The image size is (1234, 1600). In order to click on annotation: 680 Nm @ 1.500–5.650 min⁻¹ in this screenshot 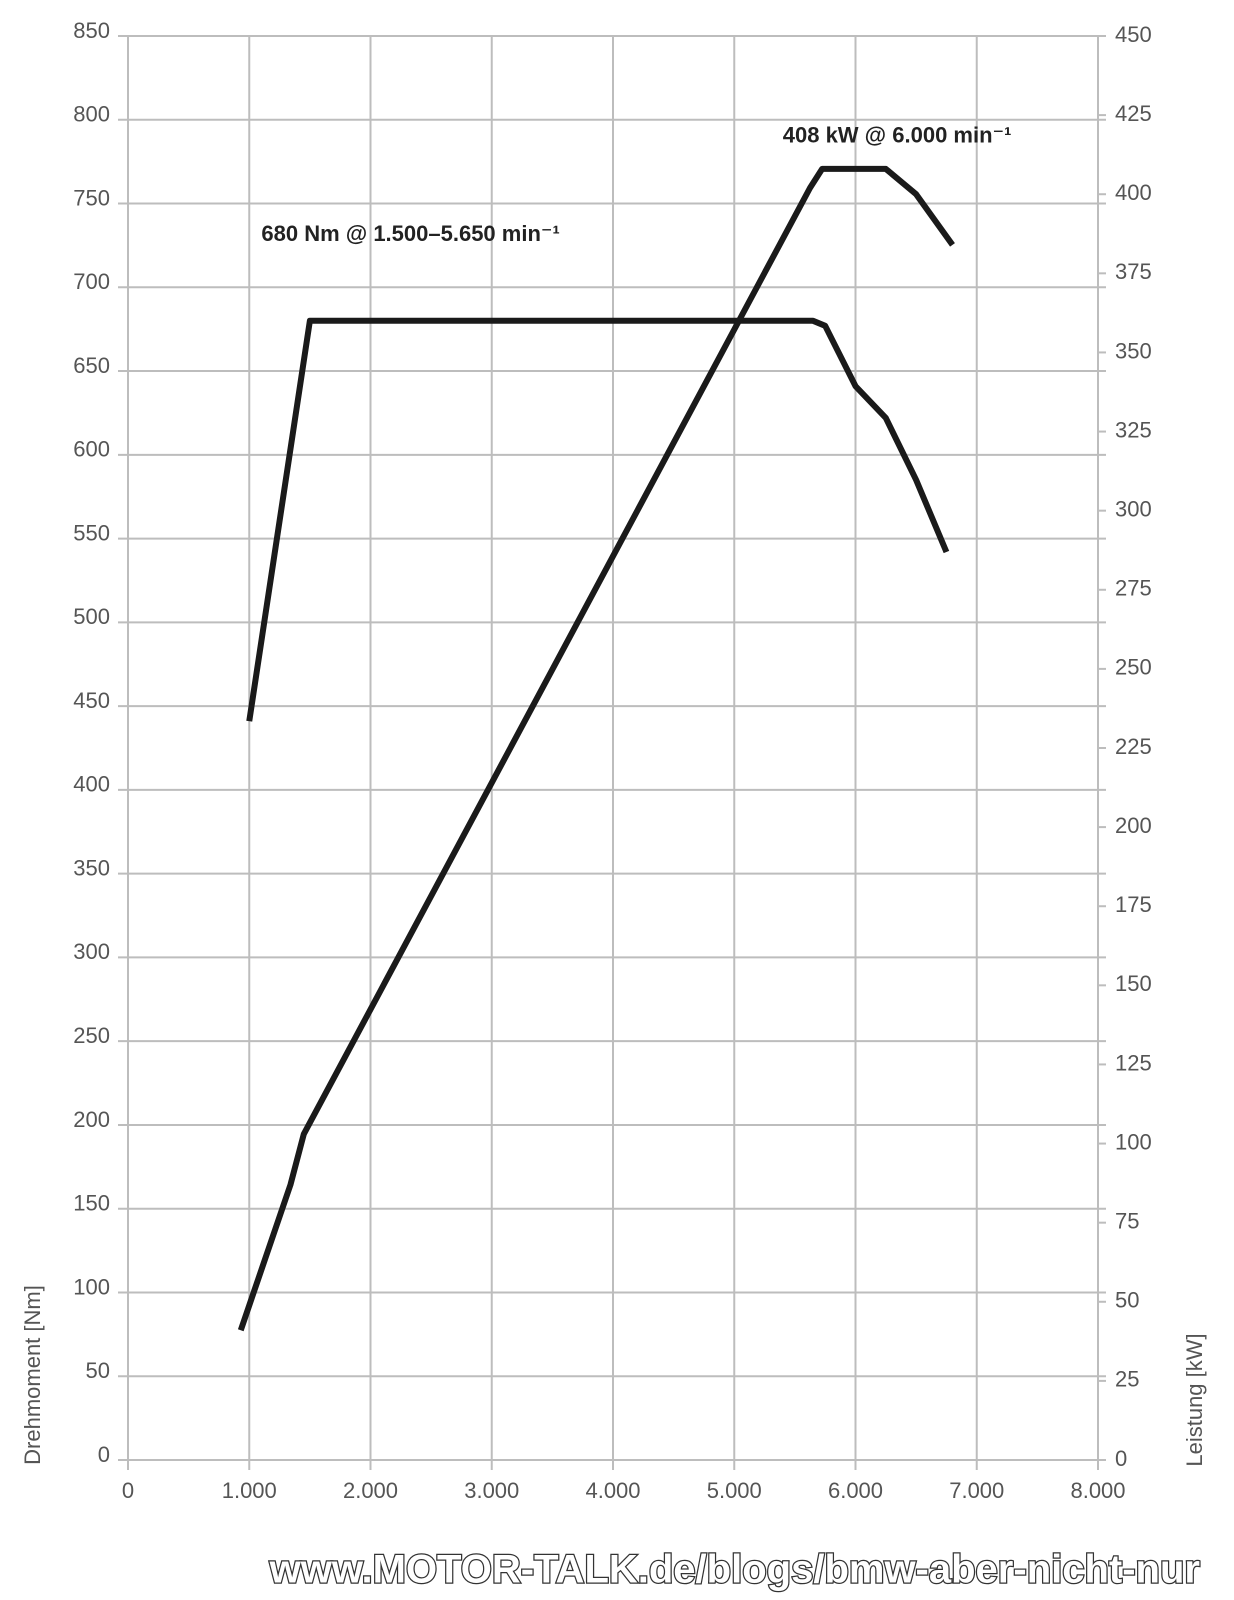, I will do `click(410, 233)`.